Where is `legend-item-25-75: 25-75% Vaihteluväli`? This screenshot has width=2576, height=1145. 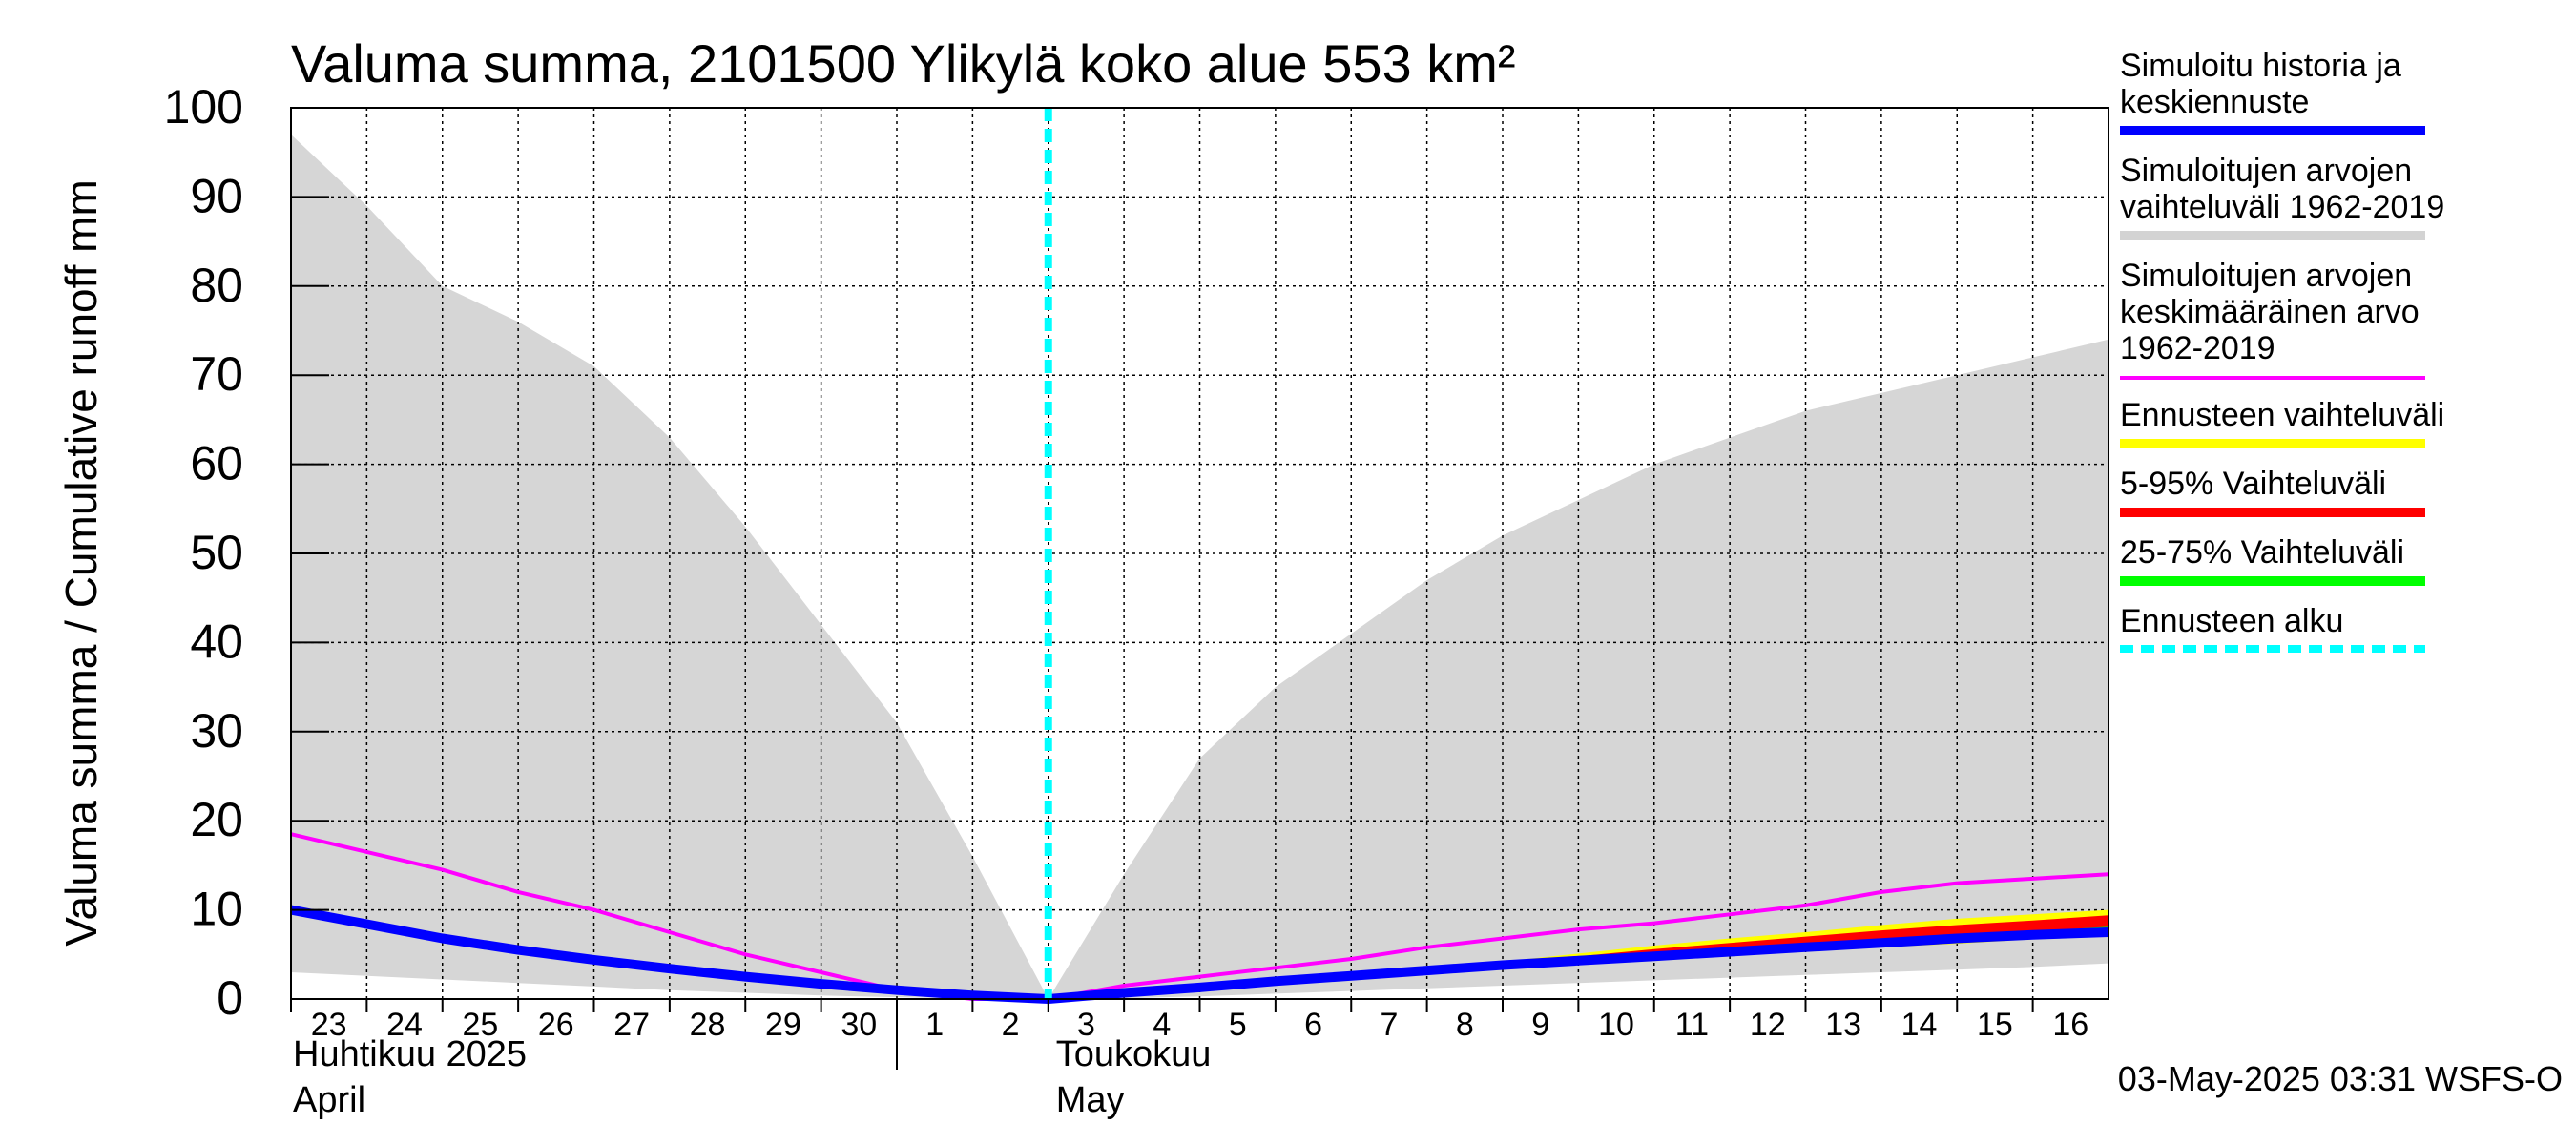 legend-item-25-75: 25-75% Vaihteluväli is located at coordinates (2330, 560).